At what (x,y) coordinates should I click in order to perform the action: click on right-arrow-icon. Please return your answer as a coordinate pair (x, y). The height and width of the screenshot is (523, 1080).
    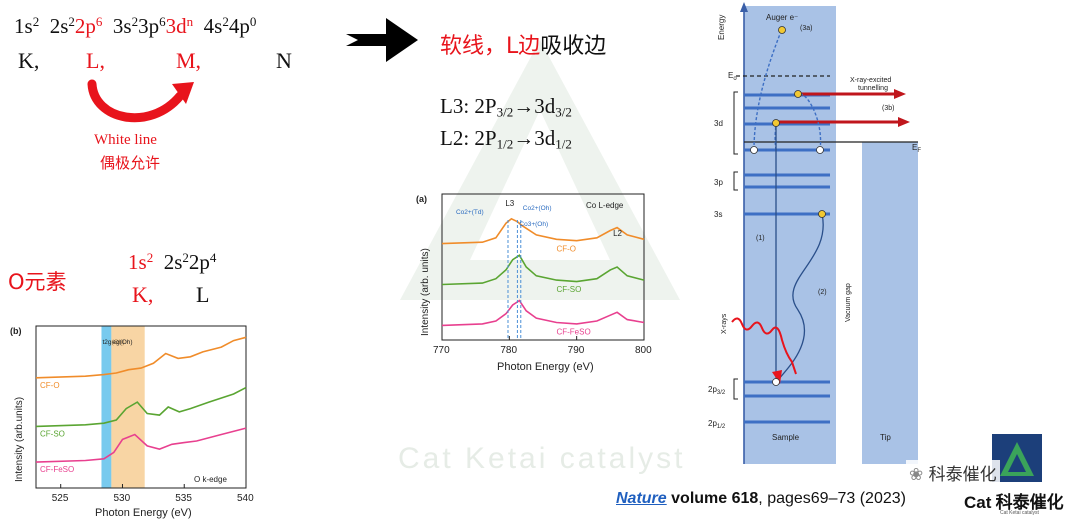
    Looking at the image, I should click on (382, 40).